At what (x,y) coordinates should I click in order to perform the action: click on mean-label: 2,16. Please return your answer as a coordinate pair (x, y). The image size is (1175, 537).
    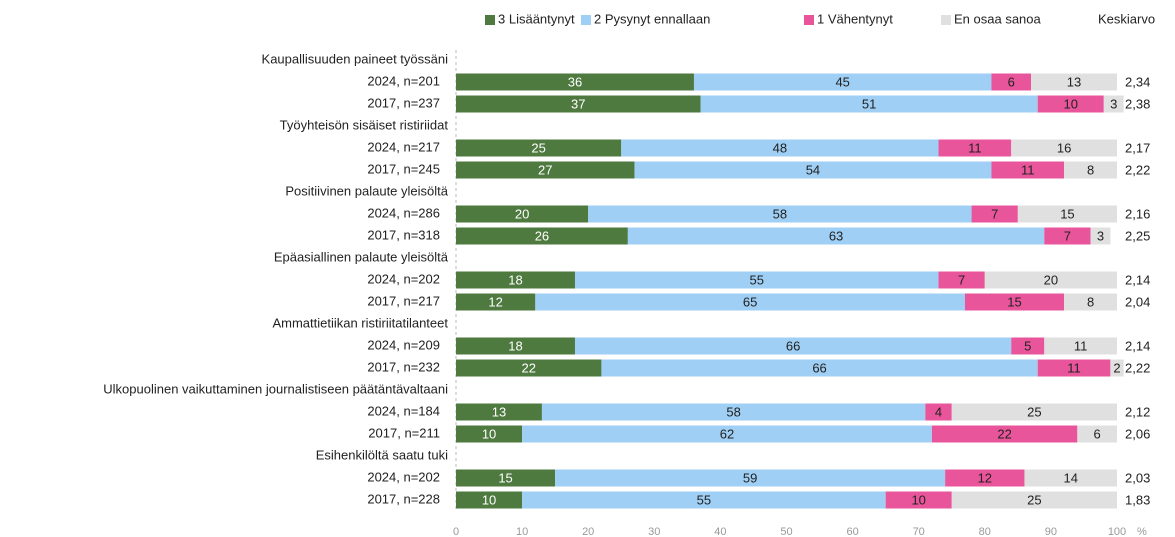
    Looking at the image, I should click on (1137, 213).